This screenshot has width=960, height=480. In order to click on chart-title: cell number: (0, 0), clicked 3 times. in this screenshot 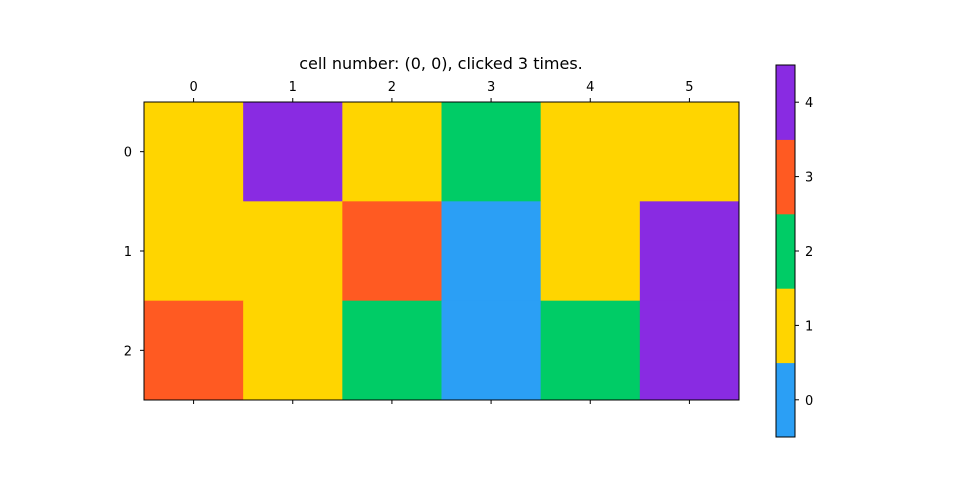, I will do `click(441, 63)`.